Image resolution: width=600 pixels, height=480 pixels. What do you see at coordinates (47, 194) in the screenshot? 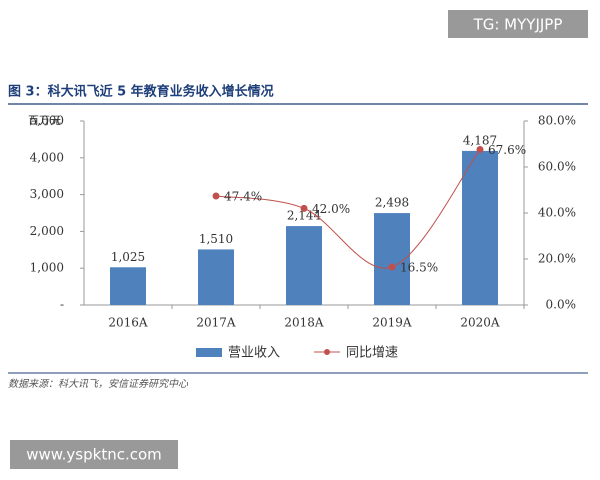
I see `y-tick-label: 3,000` at bounding box center [47, 194].